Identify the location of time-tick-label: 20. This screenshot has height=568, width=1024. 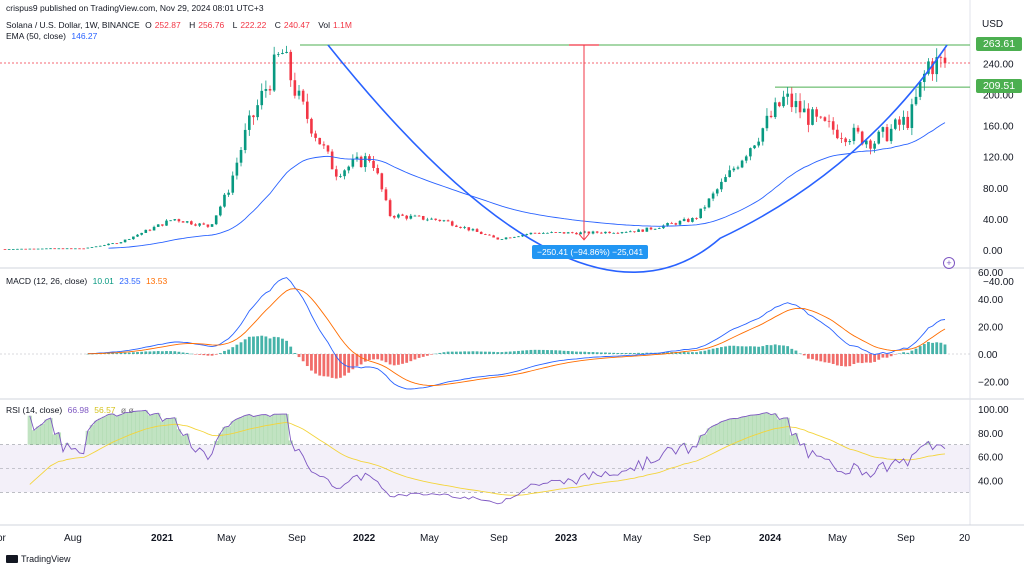
(965, 538).